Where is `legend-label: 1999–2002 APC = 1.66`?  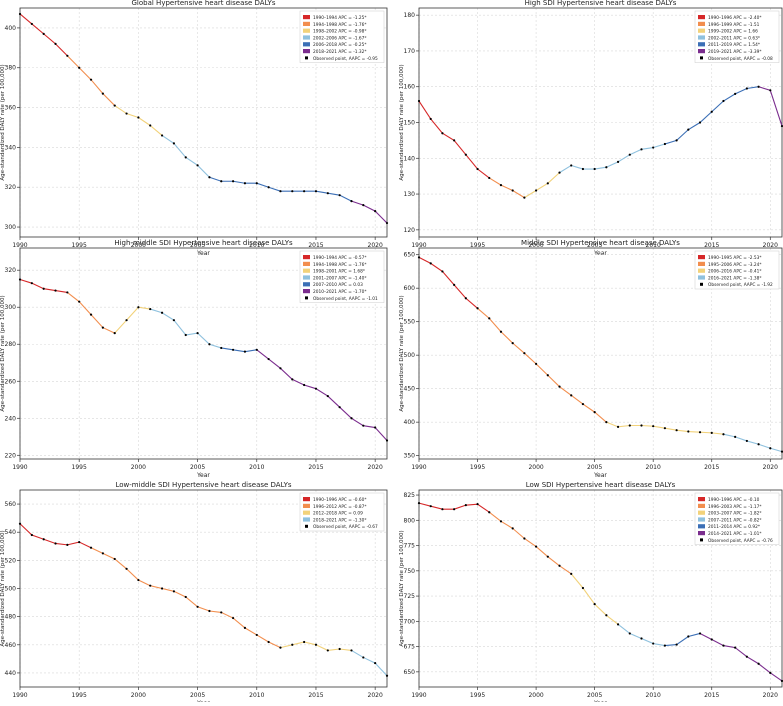
legend-label: 1999–2002 APC = 1.66 is located at coordinates (733, 32).